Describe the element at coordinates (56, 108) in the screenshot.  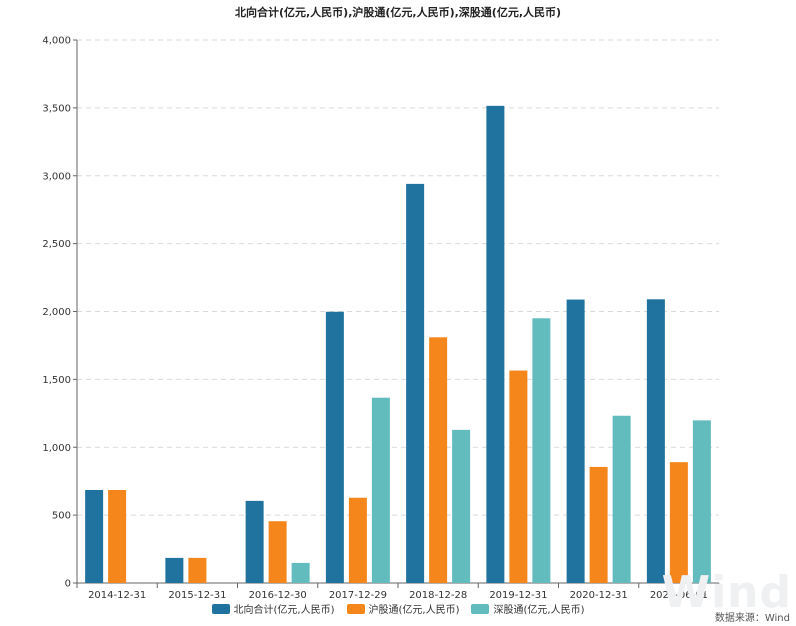
I see `y-tick-label: 3,500` at that location.